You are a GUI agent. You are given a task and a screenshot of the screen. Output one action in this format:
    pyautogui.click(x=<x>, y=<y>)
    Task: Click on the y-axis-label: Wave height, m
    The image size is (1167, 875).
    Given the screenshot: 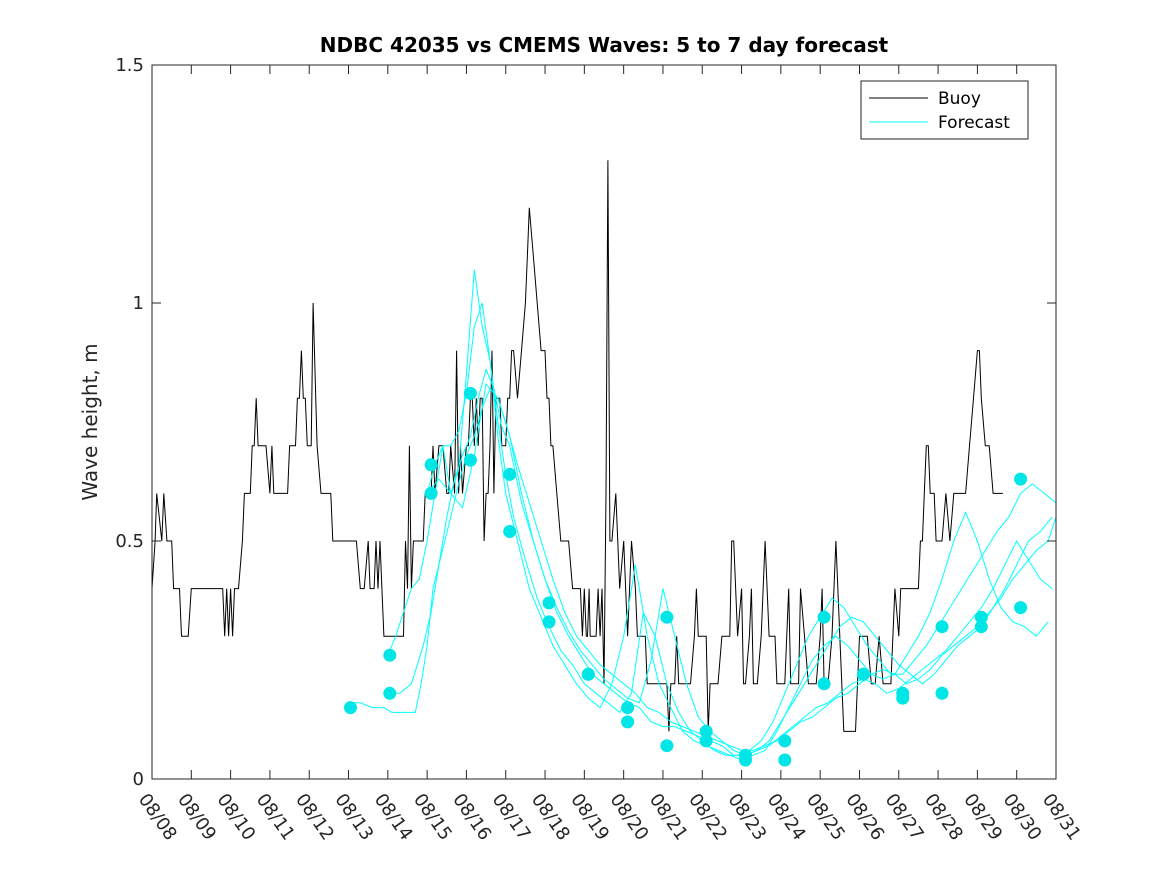 What is the action you would take?
    pyautogui.click(x=90, y=421)
    